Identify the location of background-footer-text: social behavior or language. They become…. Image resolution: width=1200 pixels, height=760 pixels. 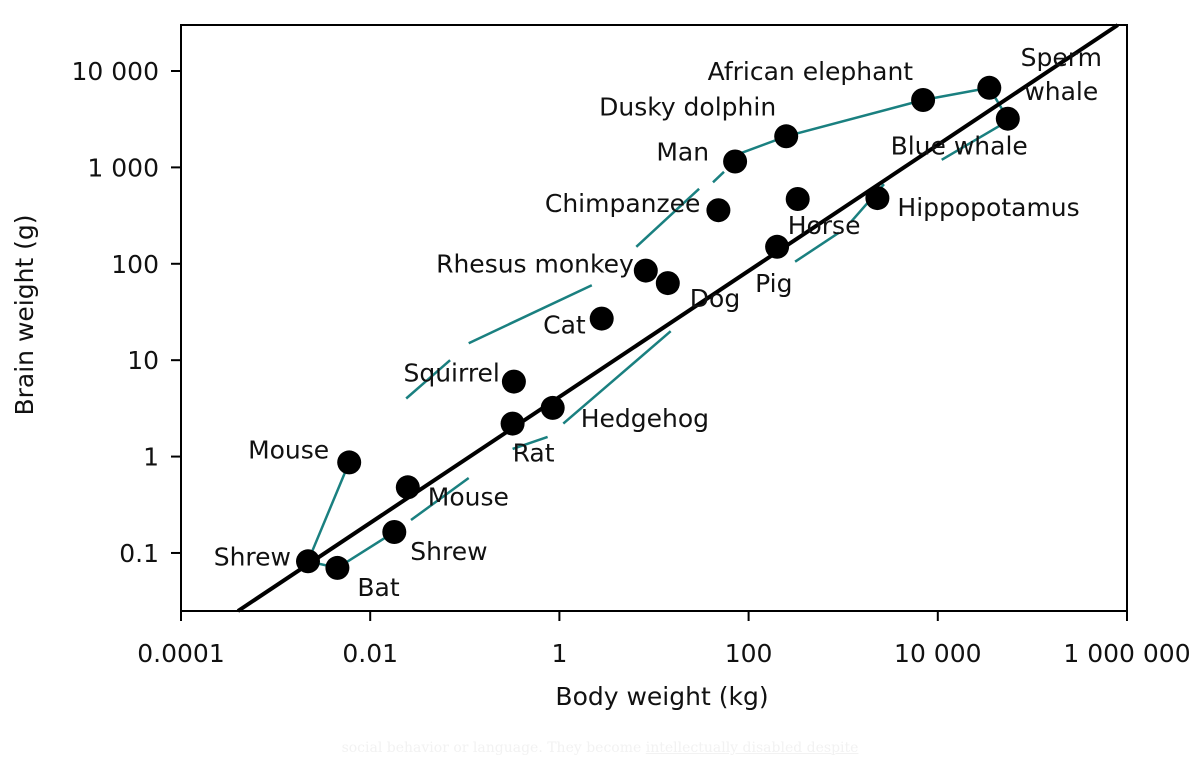
(600, 748).